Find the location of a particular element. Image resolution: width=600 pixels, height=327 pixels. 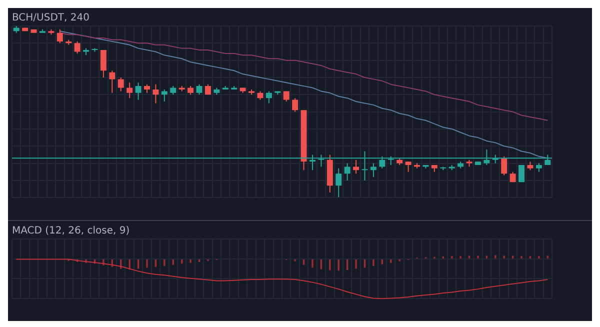

chart-title: MACD (12, 26, close, 9) is located at coordinates (71, 231).